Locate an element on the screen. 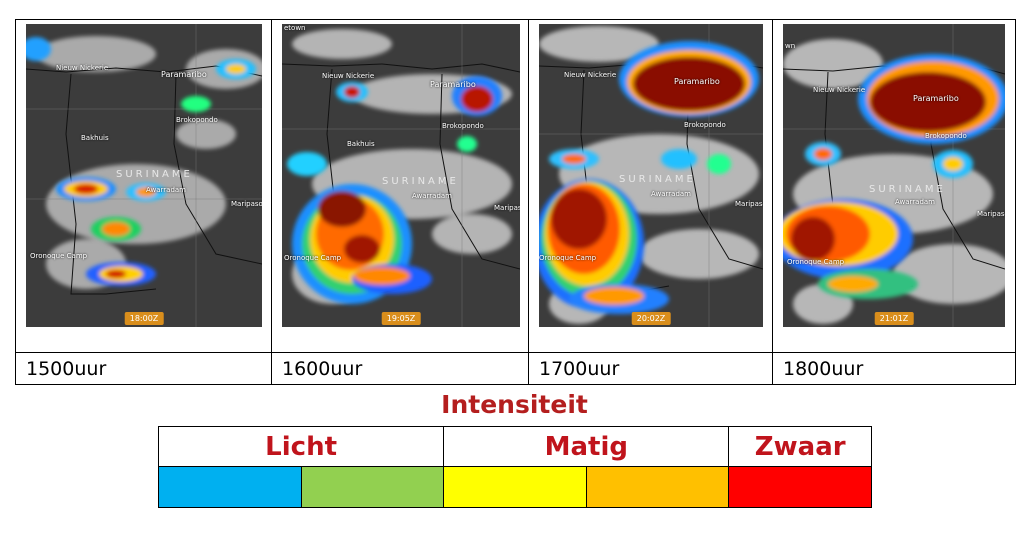 This screenshot has width=1029, height=542. frame-label-1700: 1700uur is located at coordinates (579, 368).